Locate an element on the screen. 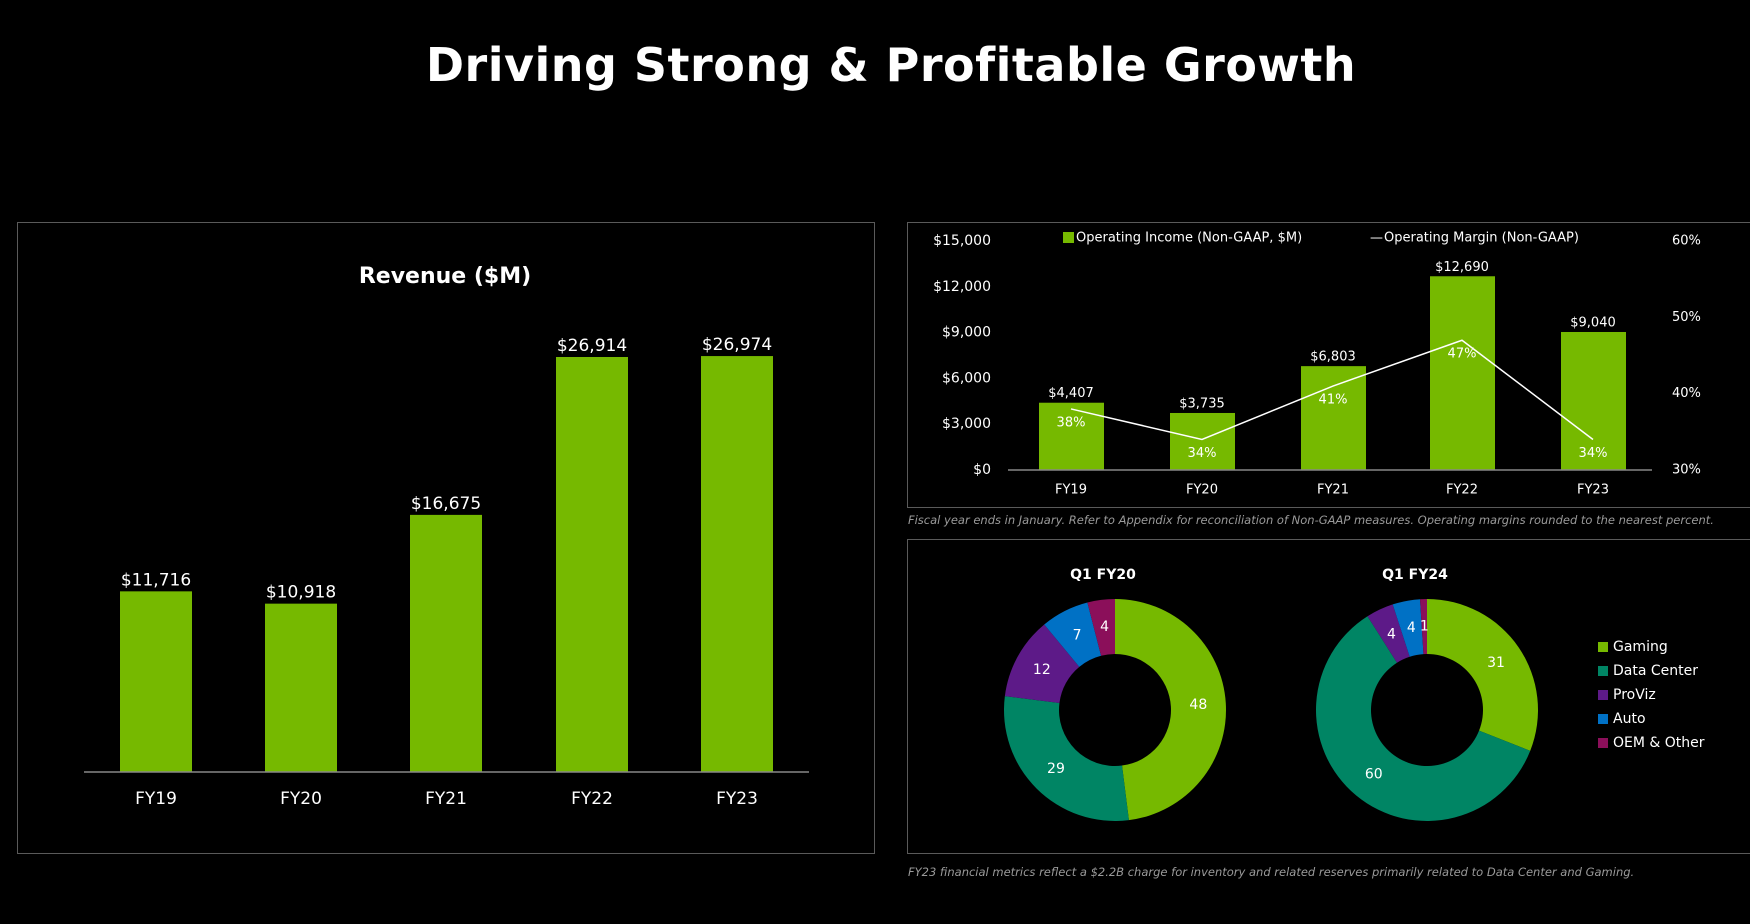  donut-value-label: 48 is located at coordinates (1198, 705).